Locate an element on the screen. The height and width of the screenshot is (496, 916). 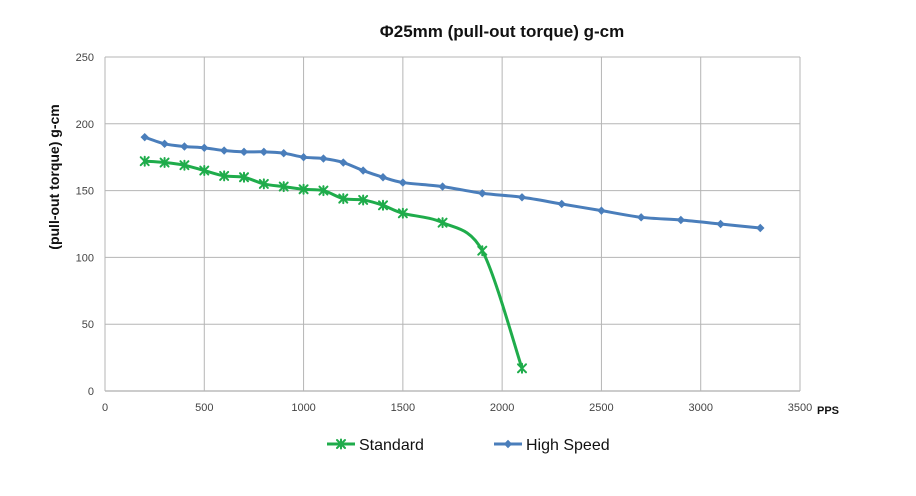
x-tick-label: 3500 is located at coordinates (800, 408).